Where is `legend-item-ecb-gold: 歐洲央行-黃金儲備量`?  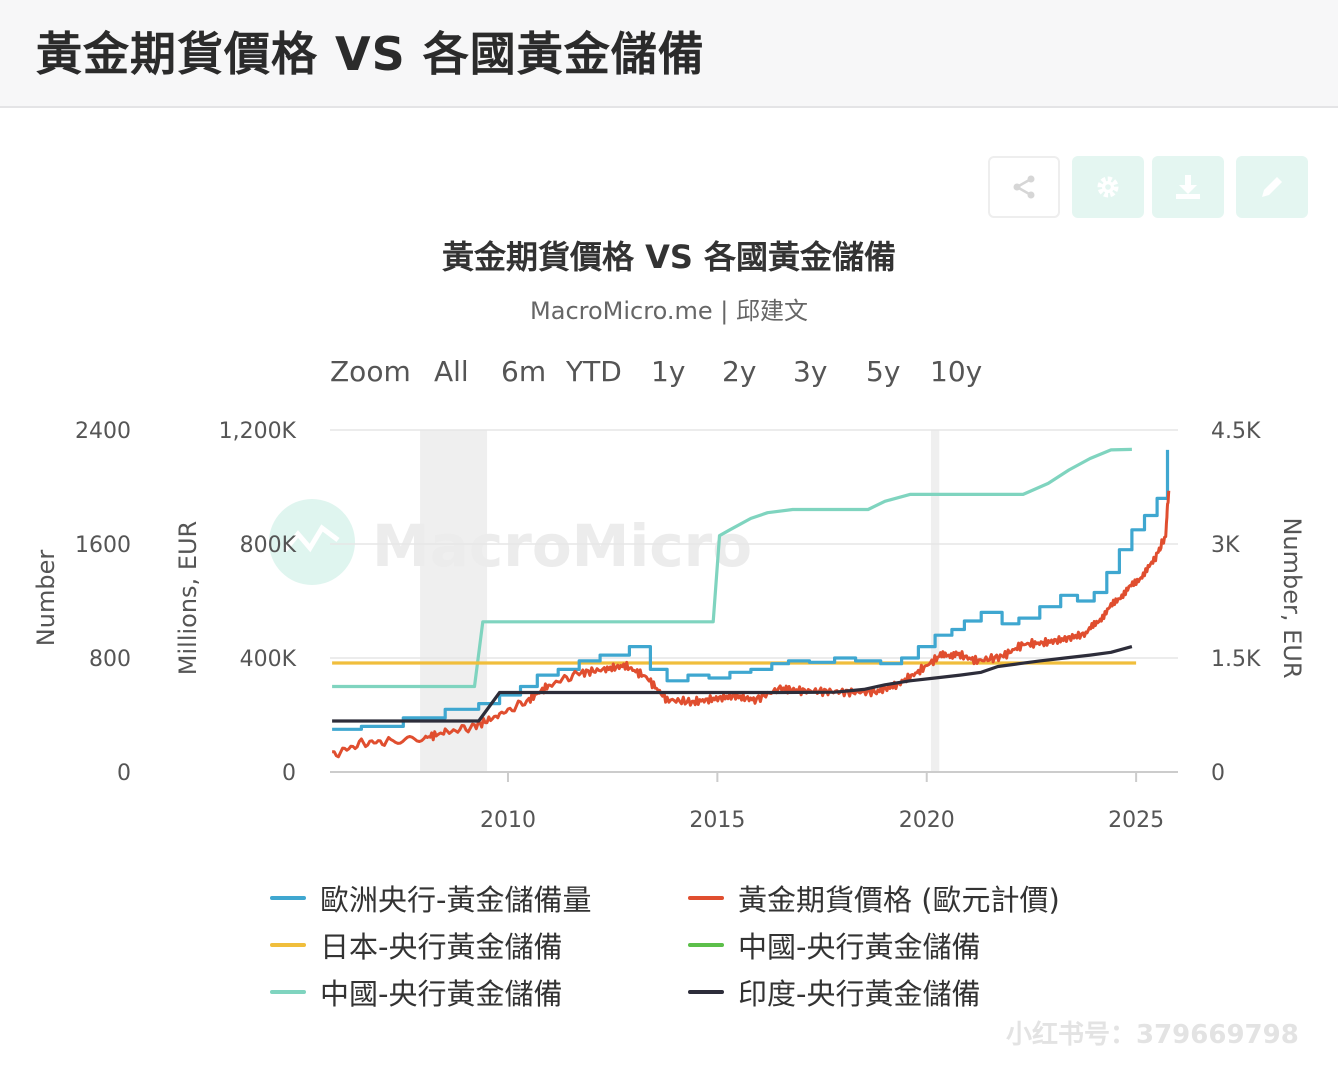 legend-item-ecb-gold: 歐洲央行-黃金儲備量 is located at coordinates (430, 898).